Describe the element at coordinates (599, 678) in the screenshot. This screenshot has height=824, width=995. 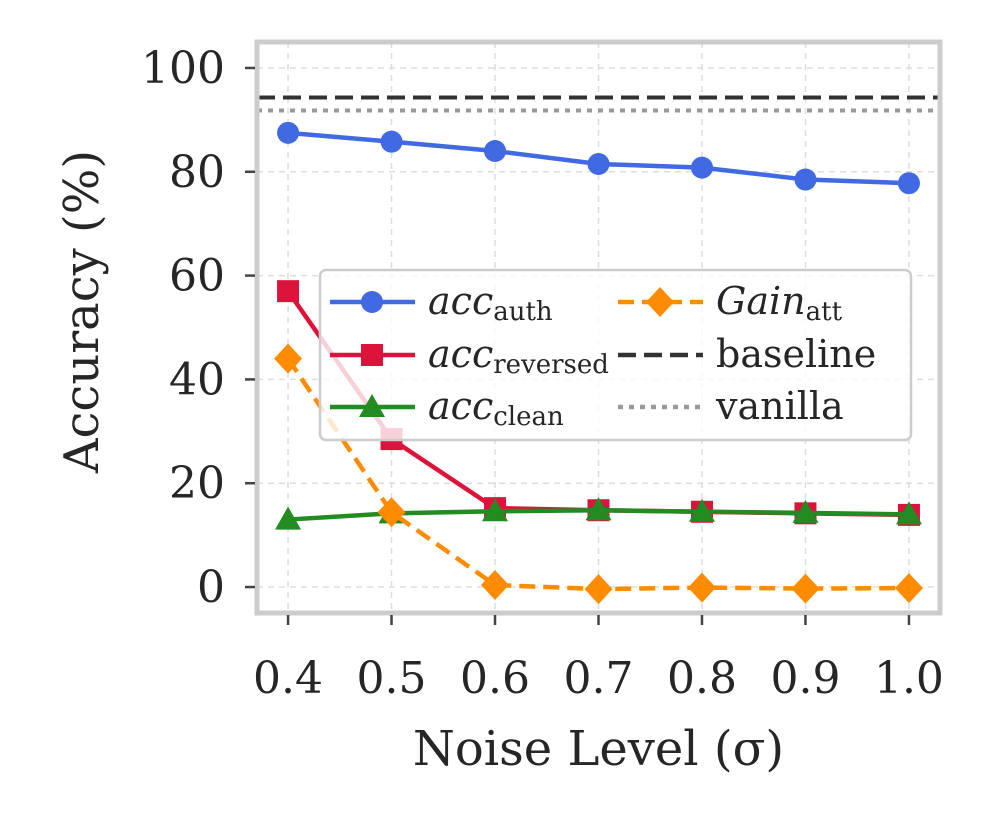
I see `x-tick-label-3: 0.7` at that location.